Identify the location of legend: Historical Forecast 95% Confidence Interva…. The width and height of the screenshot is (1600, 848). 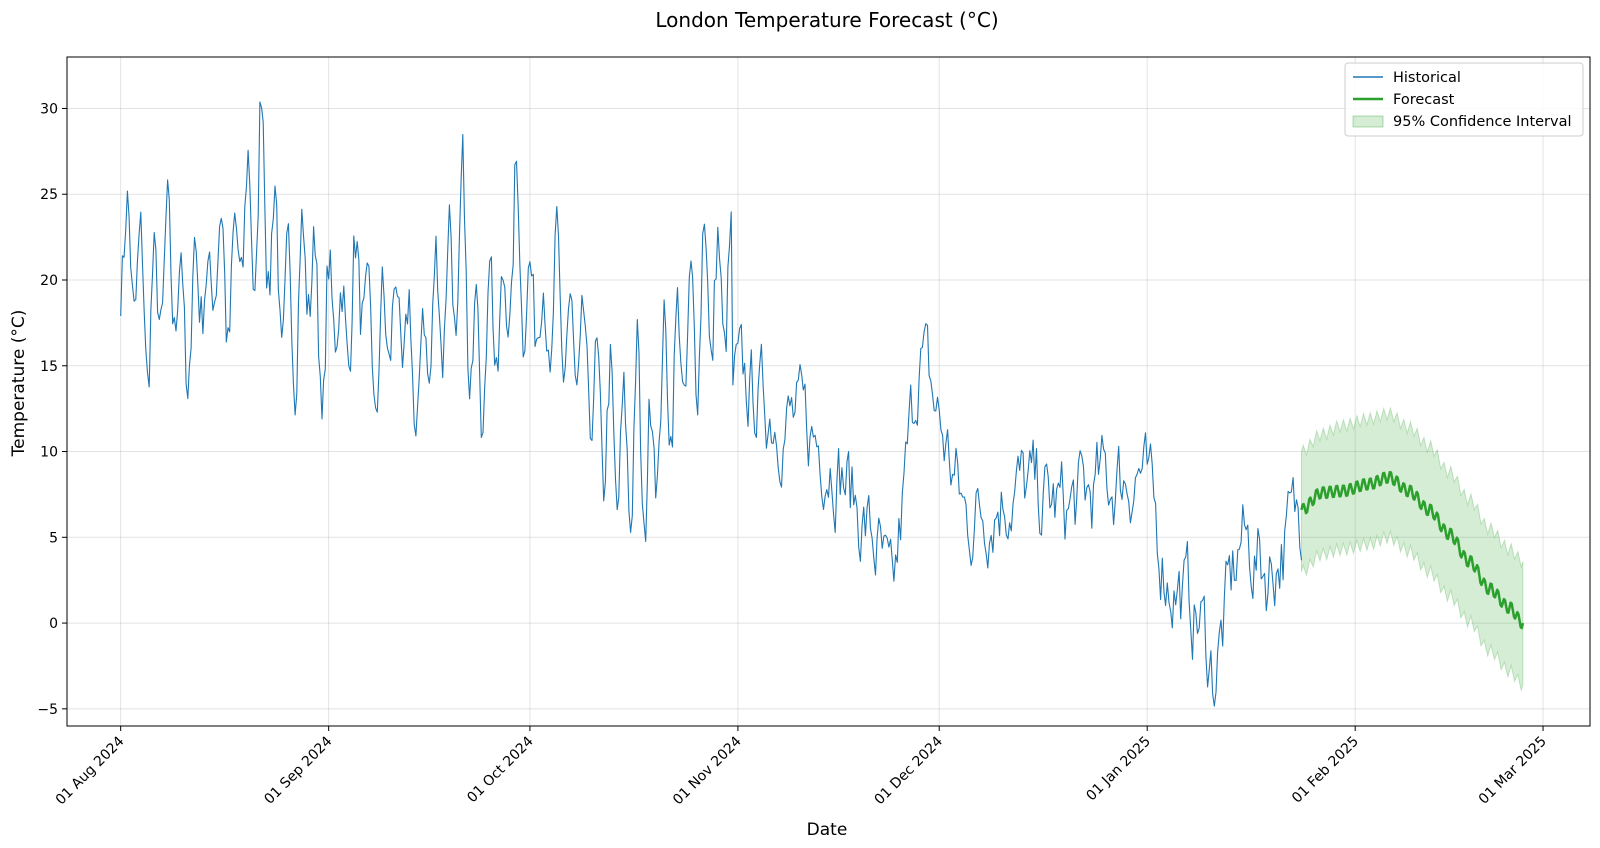
(1464, 99).